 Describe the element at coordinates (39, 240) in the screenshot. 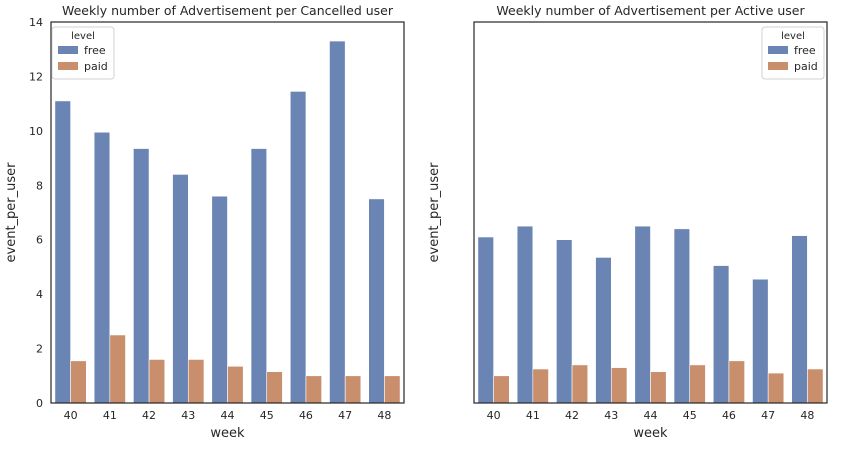

I see `y-tick-label: 6` at that location.